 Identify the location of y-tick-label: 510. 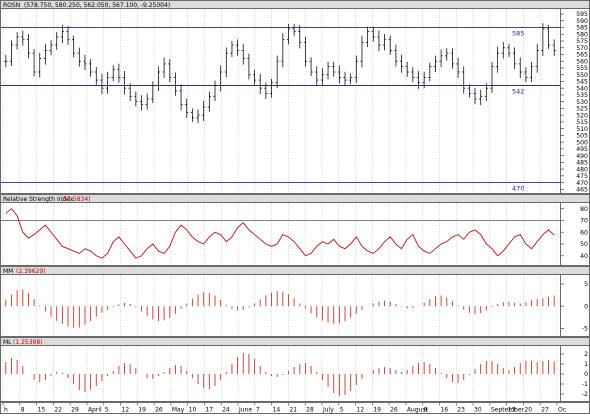
(582, 129).